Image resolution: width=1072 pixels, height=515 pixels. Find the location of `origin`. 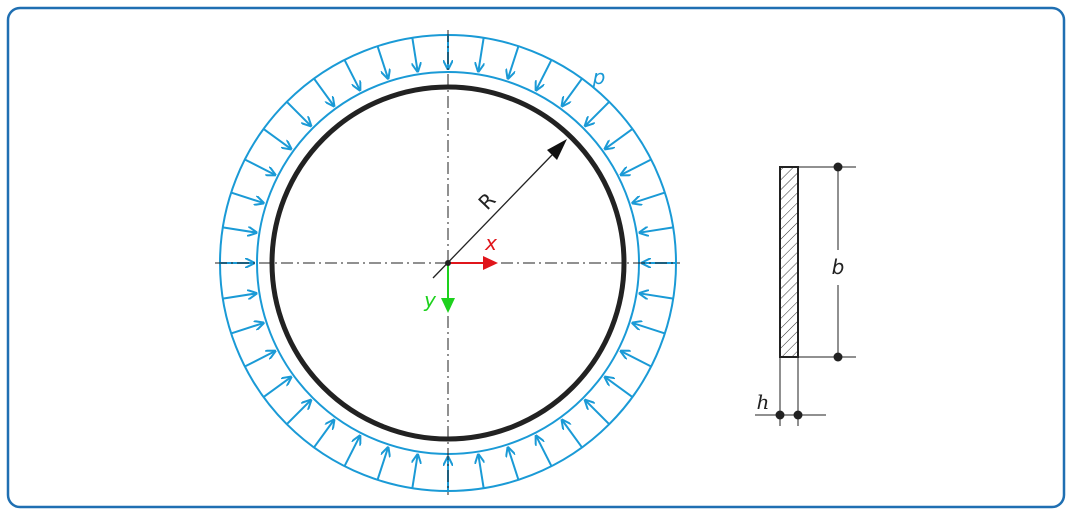

origin is located at coordinates (448, 263).